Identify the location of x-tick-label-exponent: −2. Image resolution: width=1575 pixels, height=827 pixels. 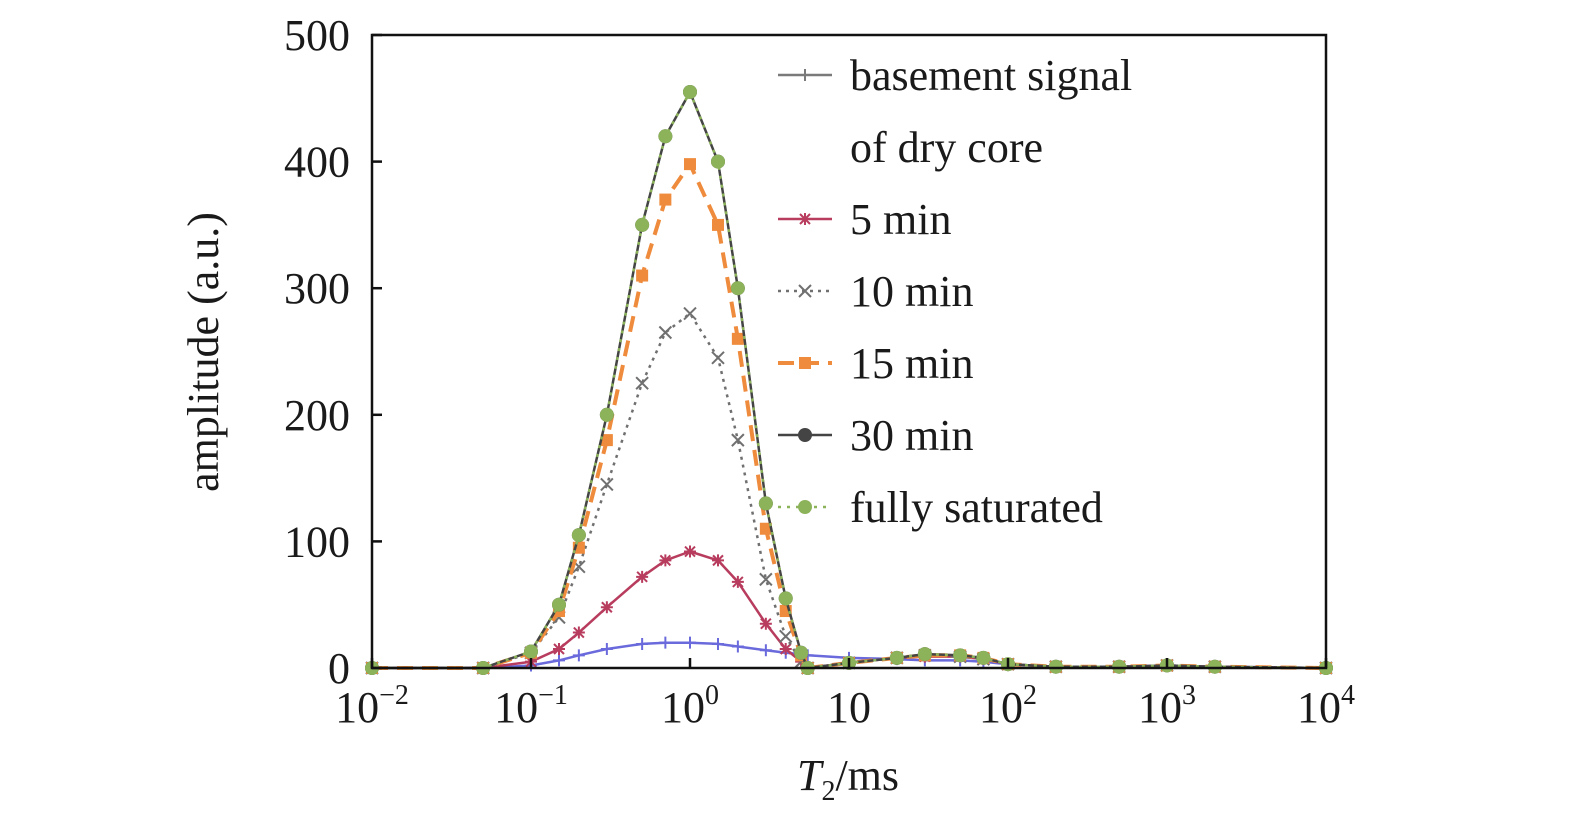
(394, 695).